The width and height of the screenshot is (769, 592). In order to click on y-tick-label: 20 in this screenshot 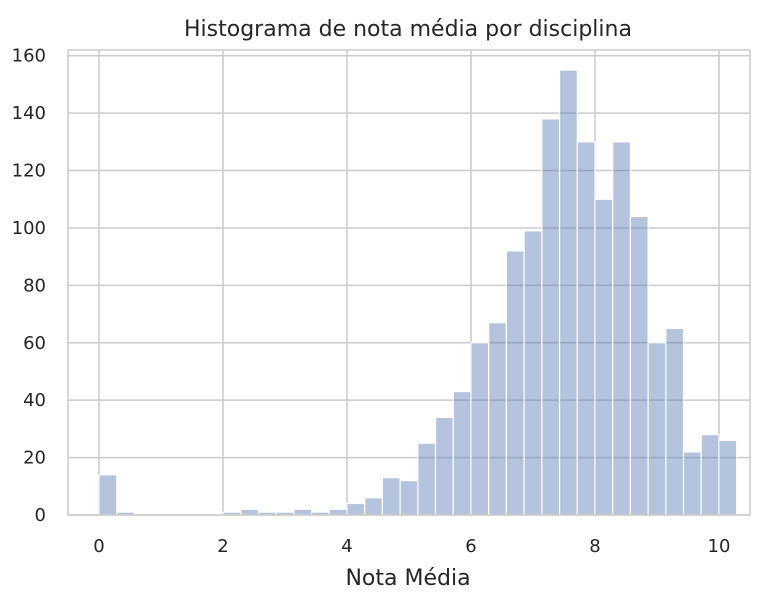, I will do `click(34, 458)`.